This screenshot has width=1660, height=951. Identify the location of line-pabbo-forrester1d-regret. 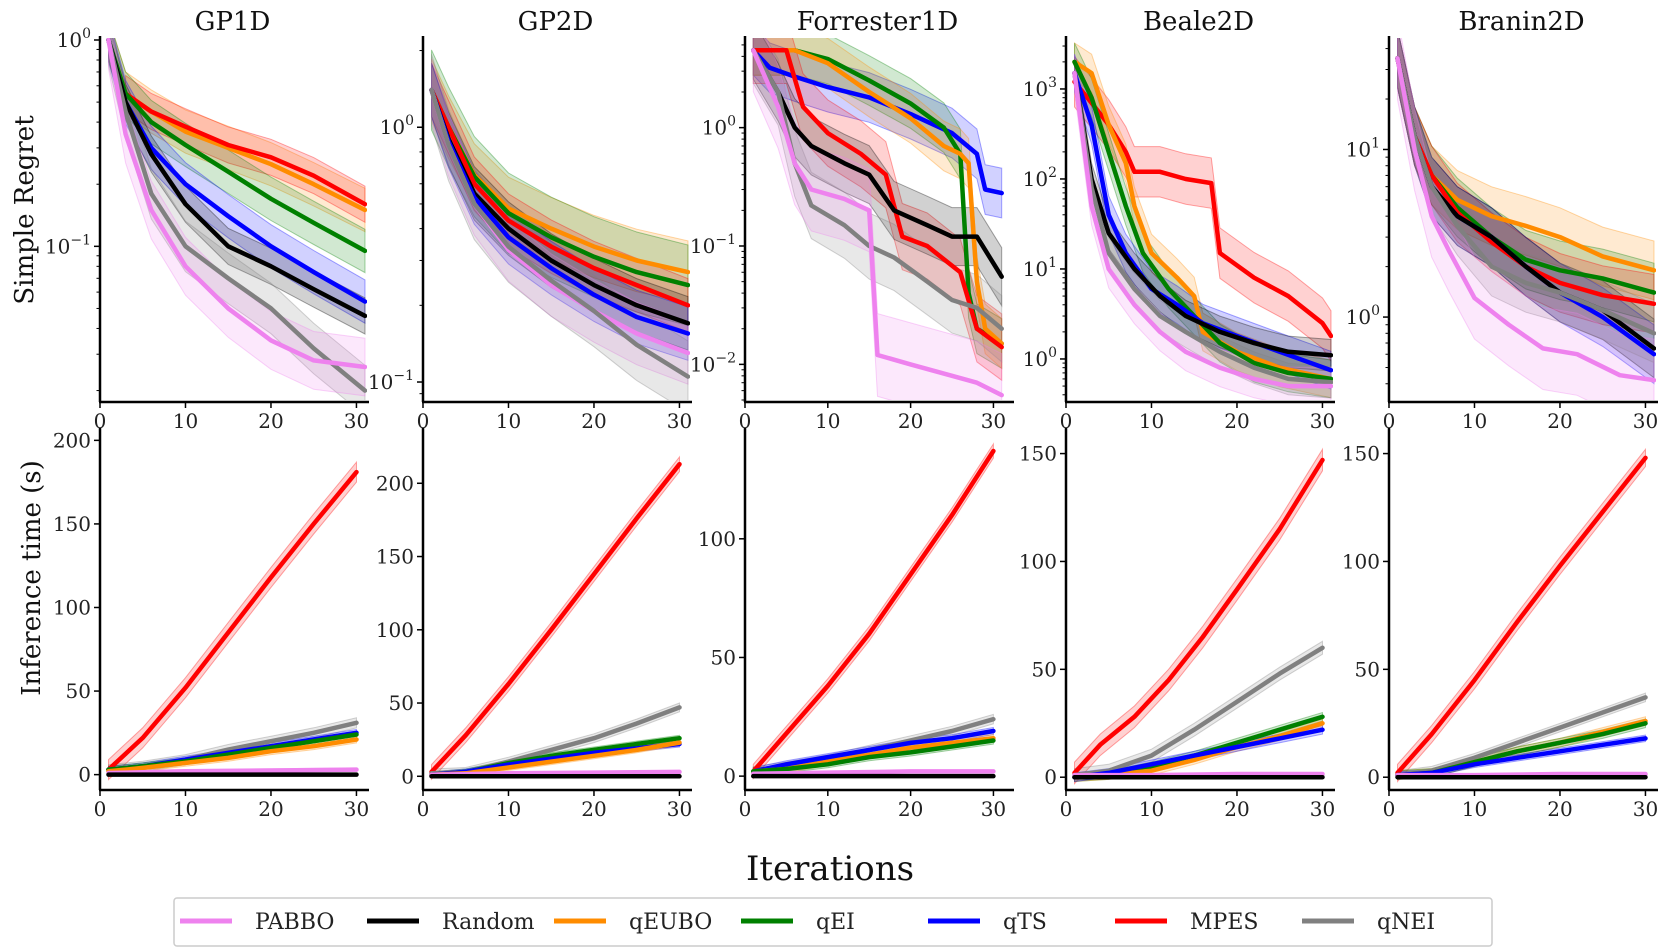
(877, 223).